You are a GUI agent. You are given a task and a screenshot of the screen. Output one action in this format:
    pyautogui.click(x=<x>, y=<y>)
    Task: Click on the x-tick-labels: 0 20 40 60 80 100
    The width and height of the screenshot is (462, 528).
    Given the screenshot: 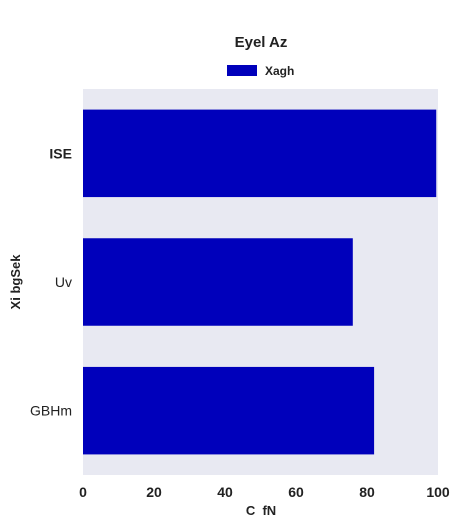 What is the action you would take?
    pyautogui.click(x=264, y=492)
    